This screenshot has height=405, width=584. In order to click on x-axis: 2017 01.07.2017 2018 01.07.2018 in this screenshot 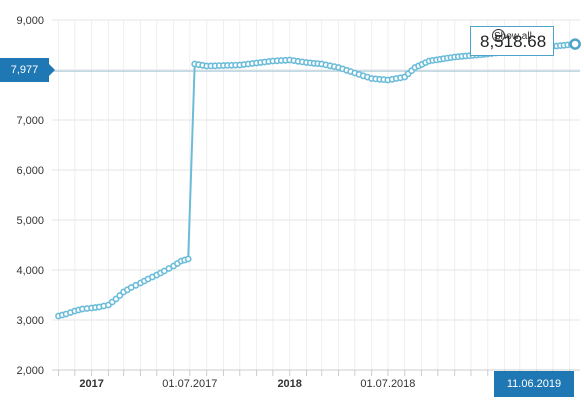, I will do `click(316, 379)`.